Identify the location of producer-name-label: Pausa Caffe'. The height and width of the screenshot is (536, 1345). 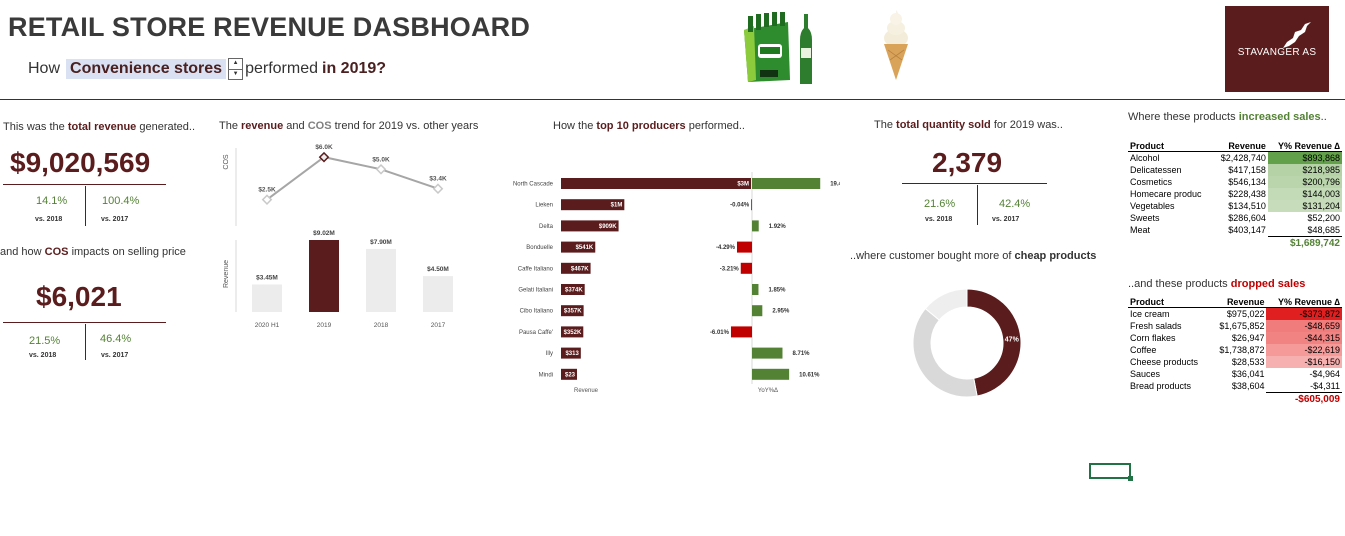
(536, 333).